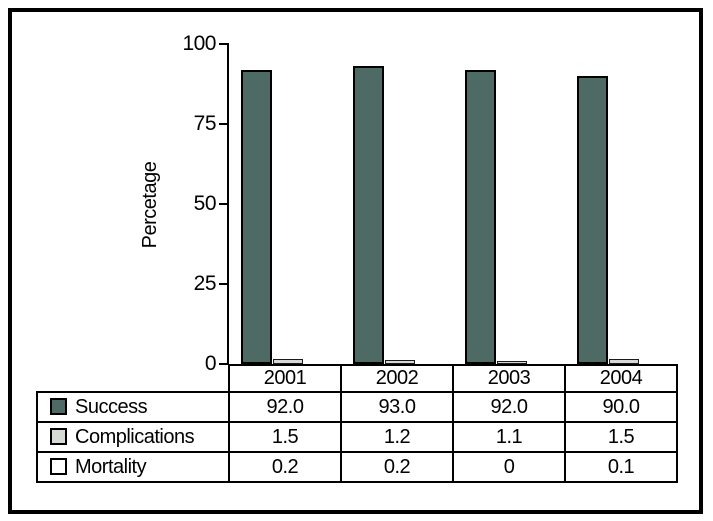 This screenshot has width=713, height=521. What do you see at coordinates (397, 407) in the screenshot?
I see `value-success-2002: 93.0` at bounding box center [397, 407].